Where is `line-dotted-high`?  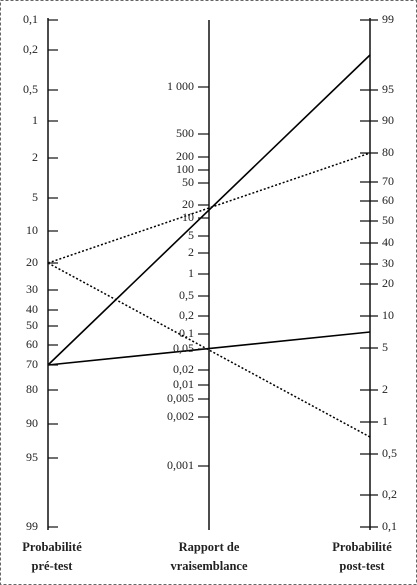 line-dotted-high is located at coordinates (209, 208).